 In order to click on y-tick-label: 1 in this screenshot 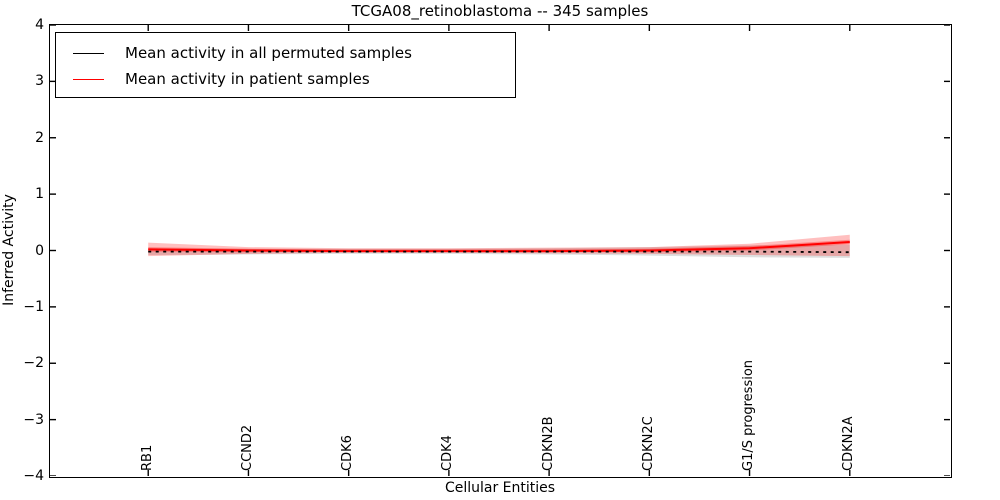, I will do `click(39, 194)`.